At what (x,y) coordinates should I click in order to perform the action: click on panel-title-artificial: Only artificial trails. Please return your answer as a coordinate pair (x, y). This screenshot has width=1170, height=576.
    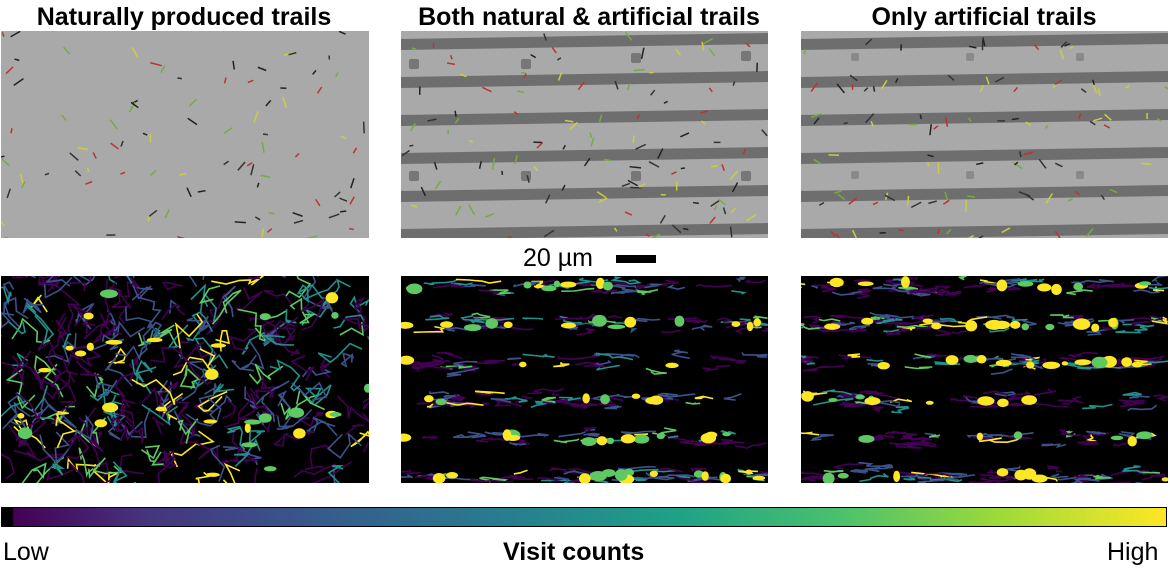
    Looking at the image, I should click on (984, 17).